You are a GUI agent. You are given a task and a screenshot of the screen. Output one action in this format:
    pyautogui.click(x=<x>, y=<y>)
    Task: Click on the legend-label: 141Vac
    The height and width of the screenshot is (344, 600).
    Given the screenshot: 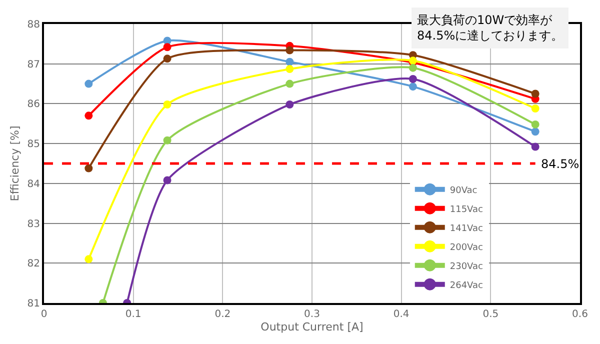 What is the action you would take?
    pyautogui.click(x=467, y=229)
    